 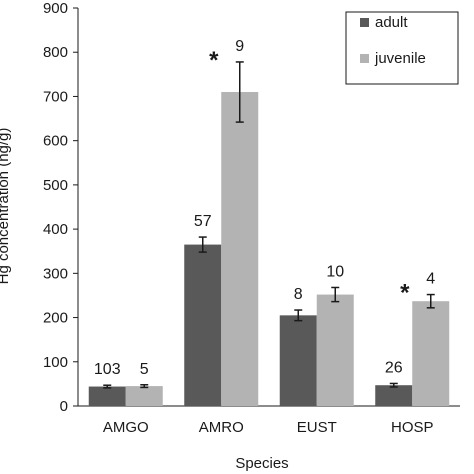 I want to click on x-tick-label: EUST, so click(x=317, y=427).